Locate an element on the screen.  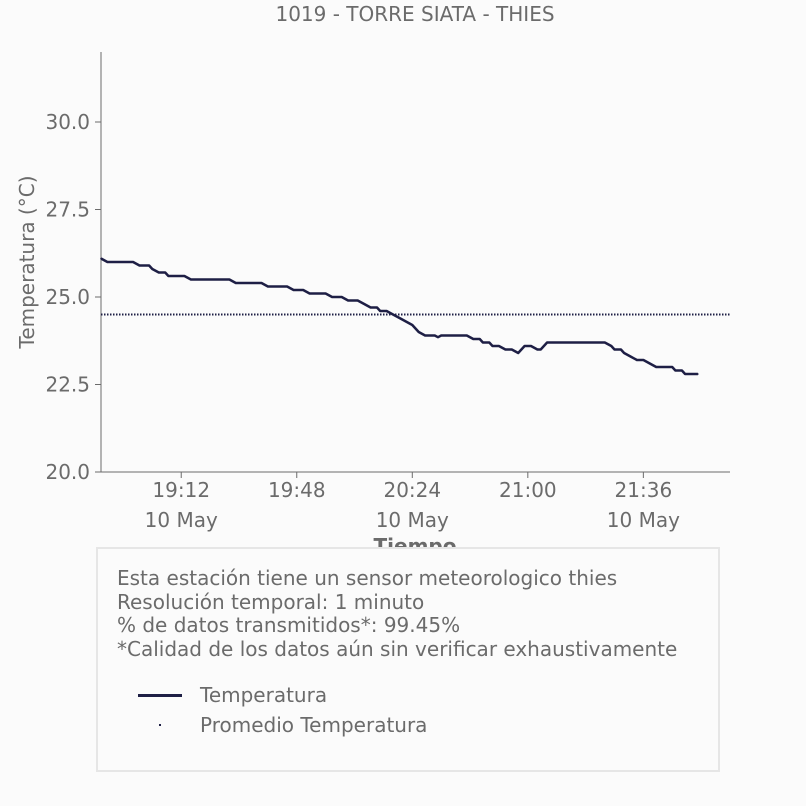
y-tick-label: 30.0 is located at coordinates (67, 122).